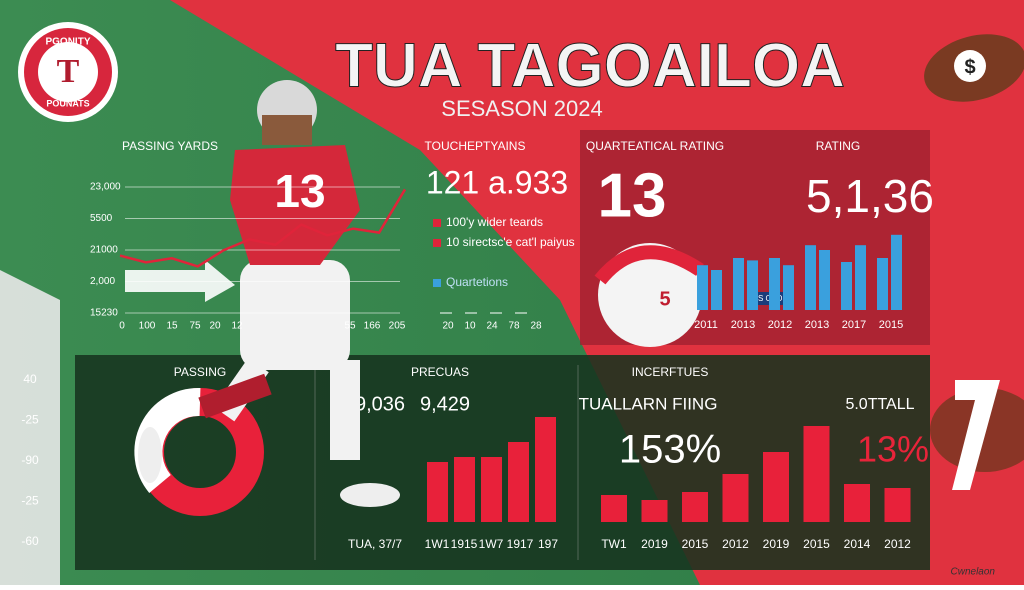 The image size is (1024, 590). I want to click on number: 9,036, so click(380, 404).